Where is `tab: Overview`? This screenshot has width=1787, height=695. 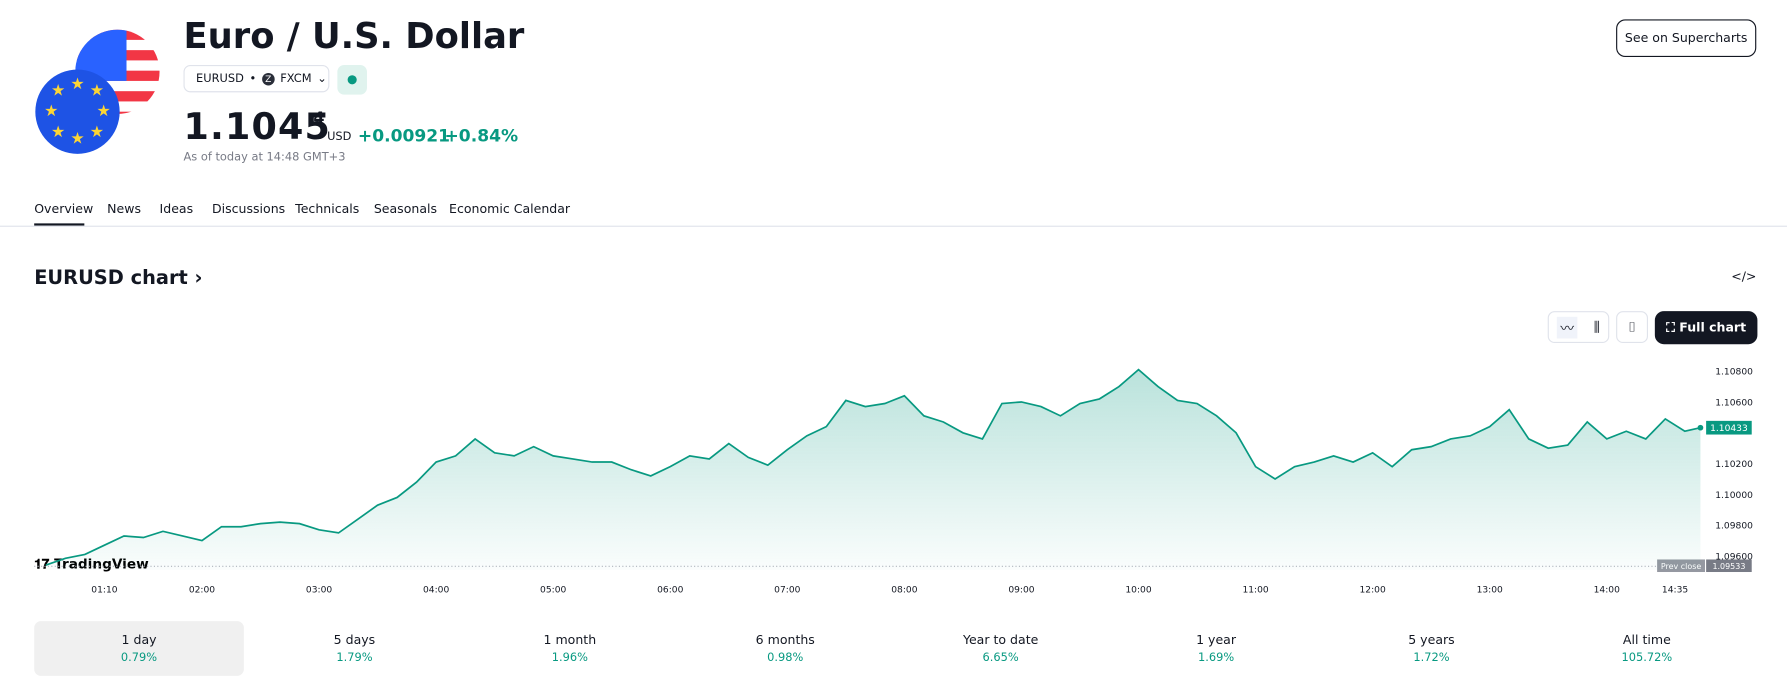 tab: Overview is located at coordinates (64, 209).